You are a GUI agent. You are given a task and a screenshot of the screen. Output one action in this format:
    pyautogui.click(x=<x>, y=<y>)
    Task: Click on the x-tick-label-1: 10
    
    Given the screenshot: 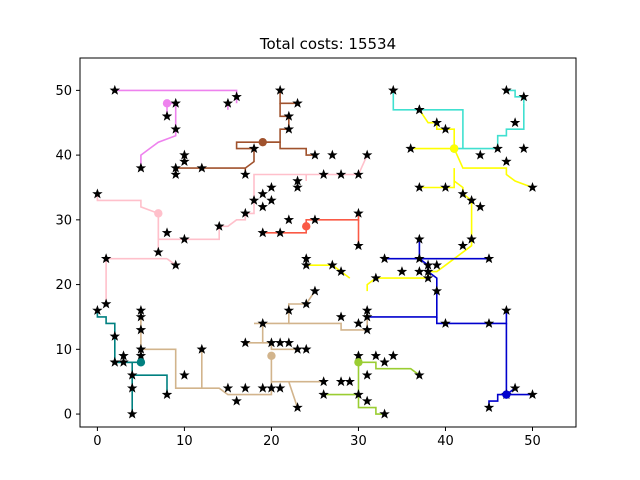 What is the action you would take?
    pyautogui.click(x=184, y=441)
    